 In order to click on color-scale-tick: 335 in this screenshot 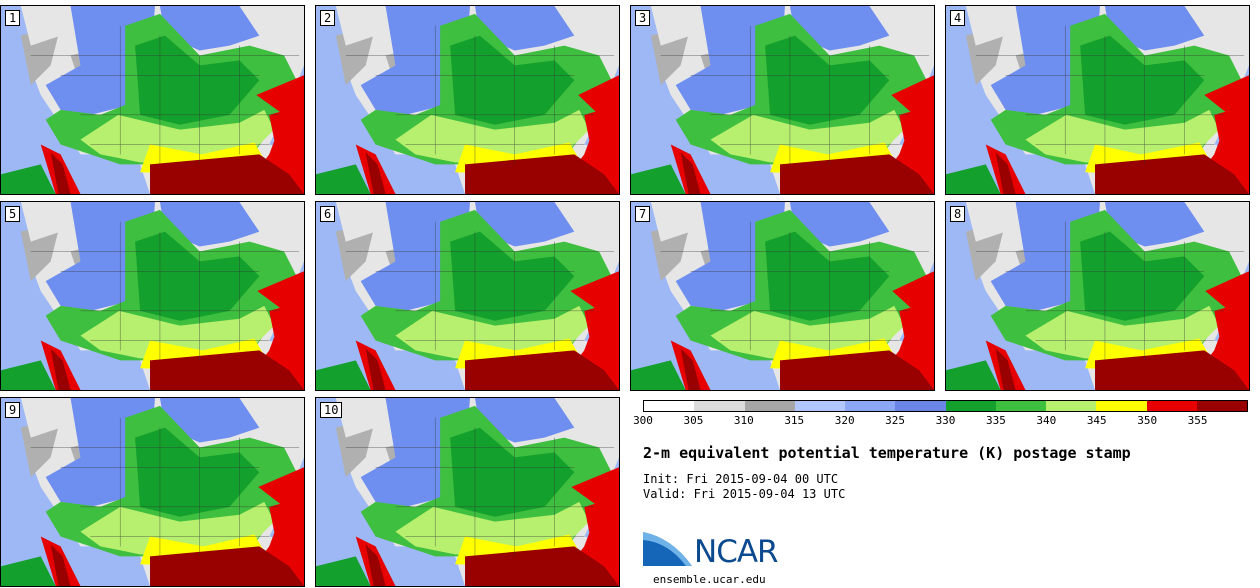, I will do `click(995, 420)`.